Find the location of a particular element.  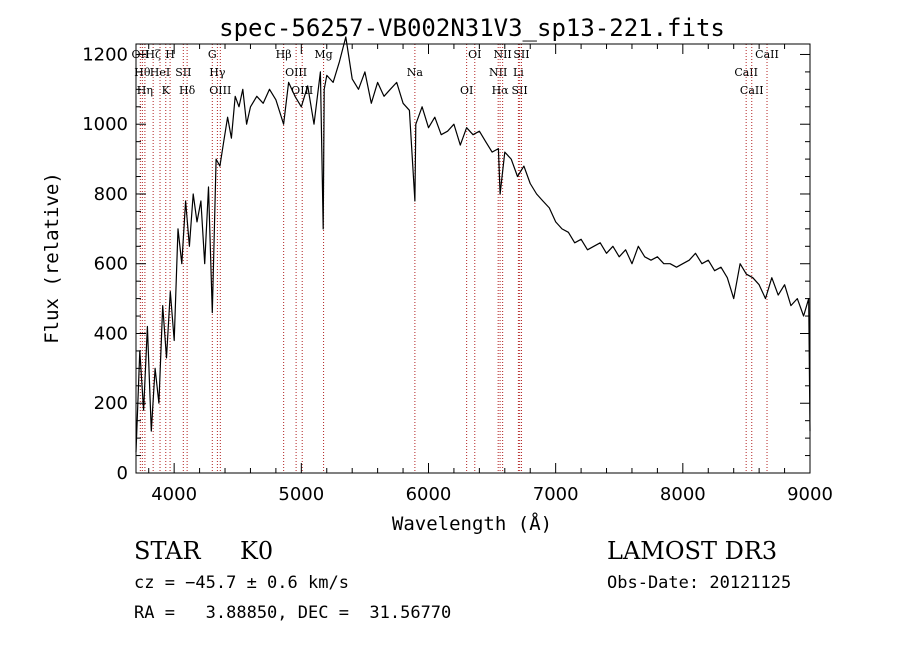

coords-line: RA = 3.88850, DEC = 31.56770 is located at coordinates (293, 613).